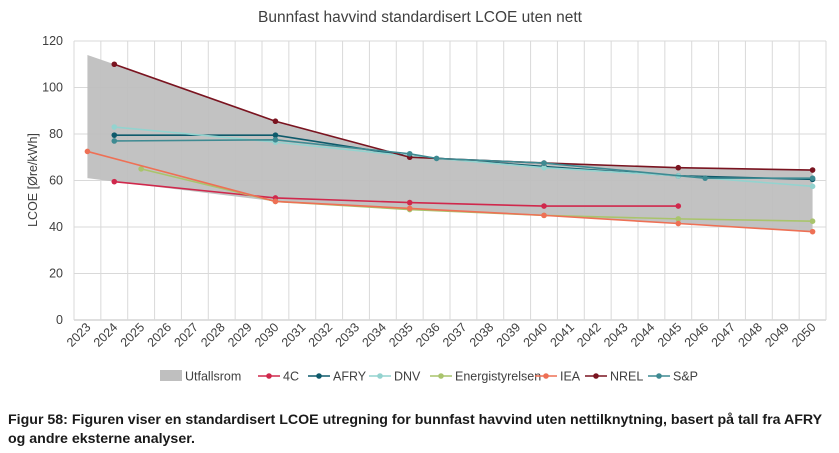 This screenshot has height=453, width=839. What do you see at coordinates (59, 320) in the screenshot?
I see `y-tick-label: 0` at bounding box center [59, 320].